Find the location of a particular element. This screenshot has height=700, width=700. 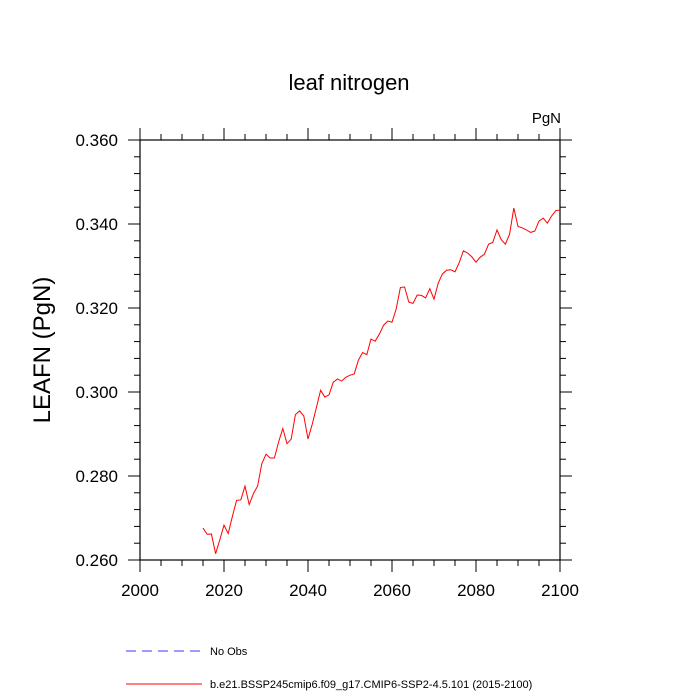

y-tick-label: 0.360 is located at coordinates (96, 140).